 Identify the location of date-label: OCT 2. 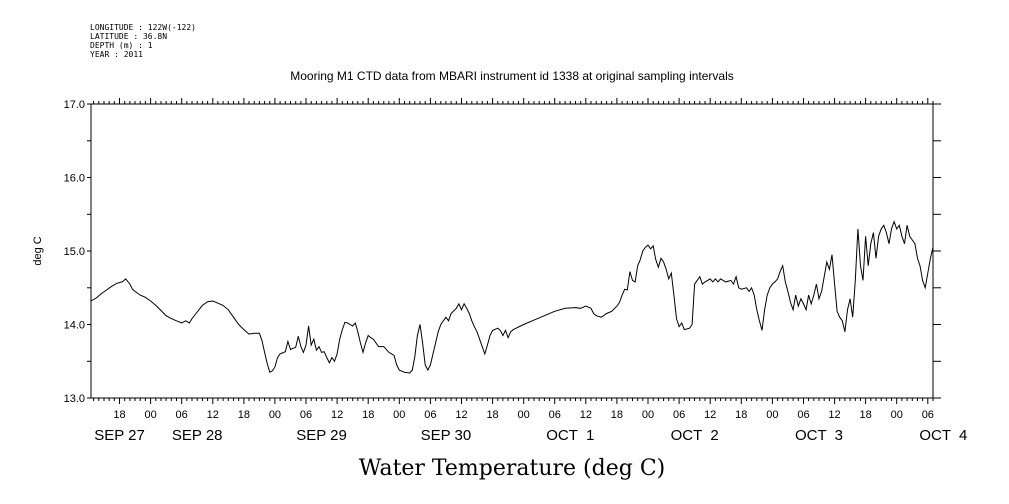
(695, 435).